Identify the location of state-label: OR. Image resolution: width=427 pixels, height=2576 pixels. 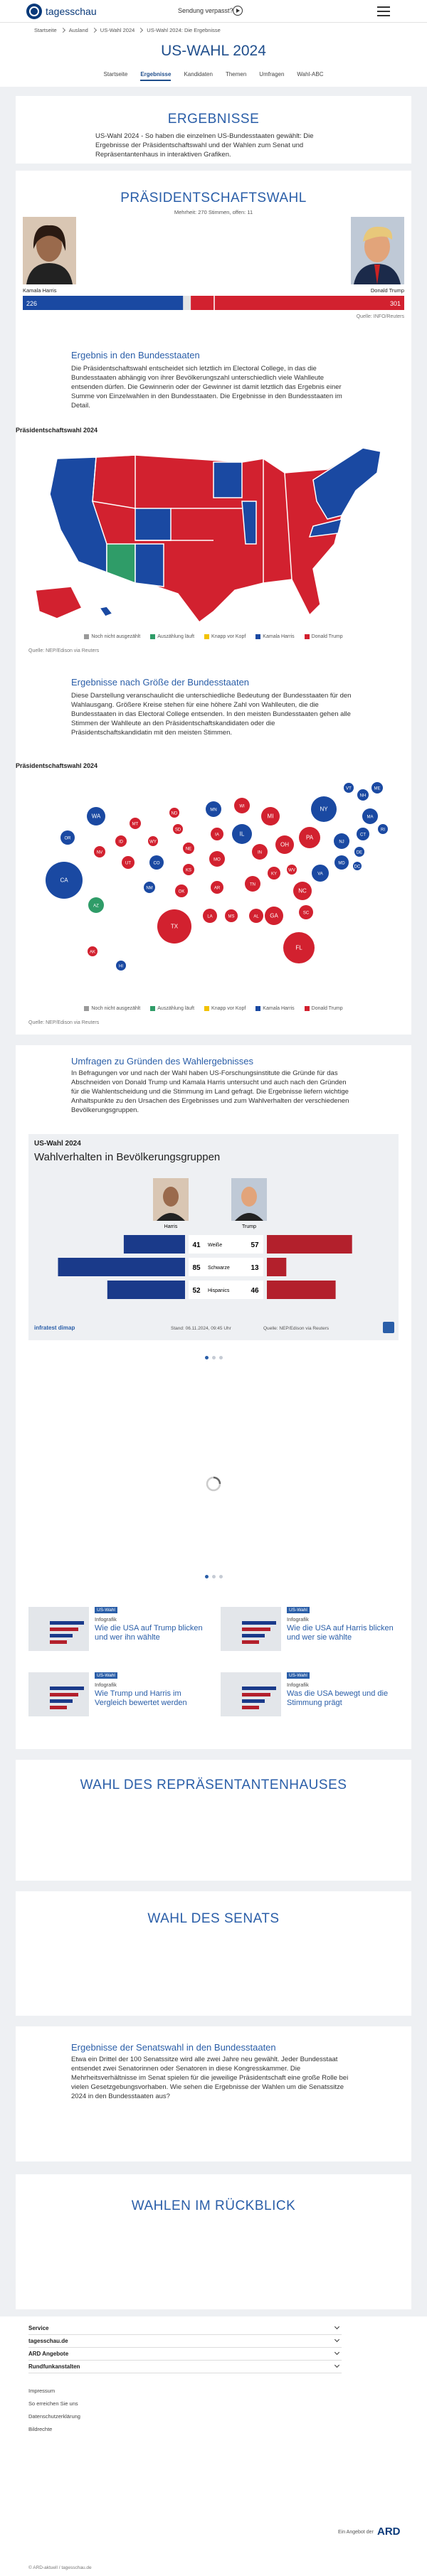
(68, 839).